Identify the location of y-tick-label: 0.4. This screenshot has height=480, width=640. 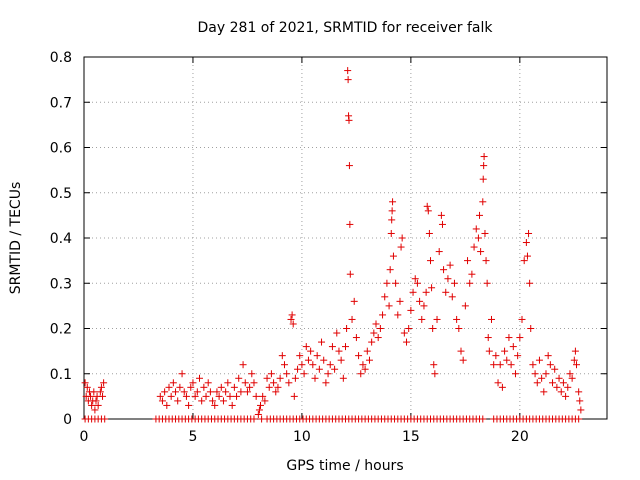
(61, 239).